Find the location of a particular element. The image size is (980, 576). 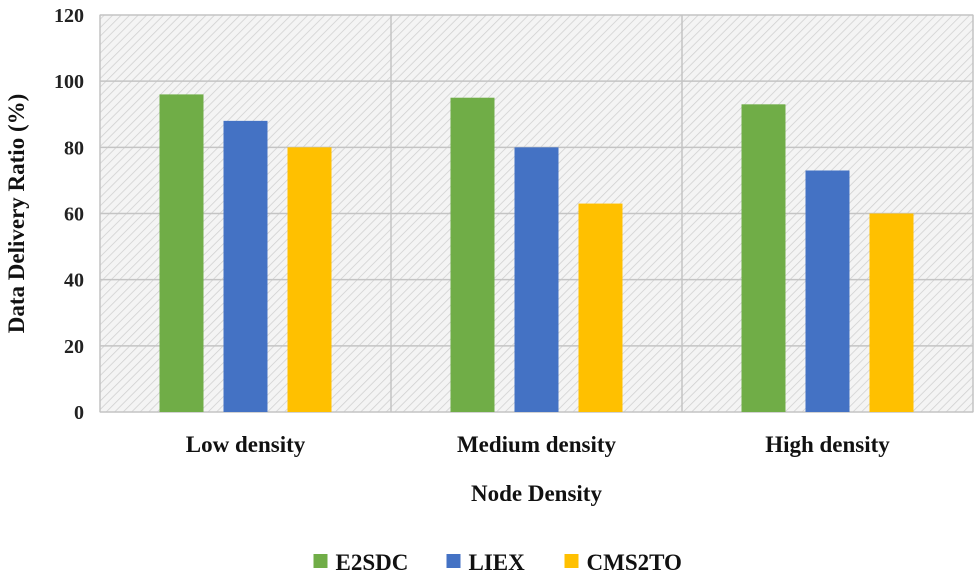

y-tick-labels: 0 20 40 60 80 100 120 is located at coordinates (69, 214).